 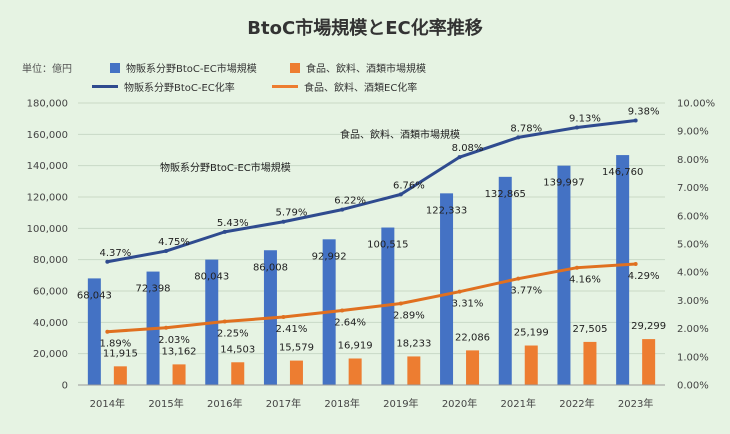 I want to click on data-label-food-market: 27,505, so click(x=589, y=329).